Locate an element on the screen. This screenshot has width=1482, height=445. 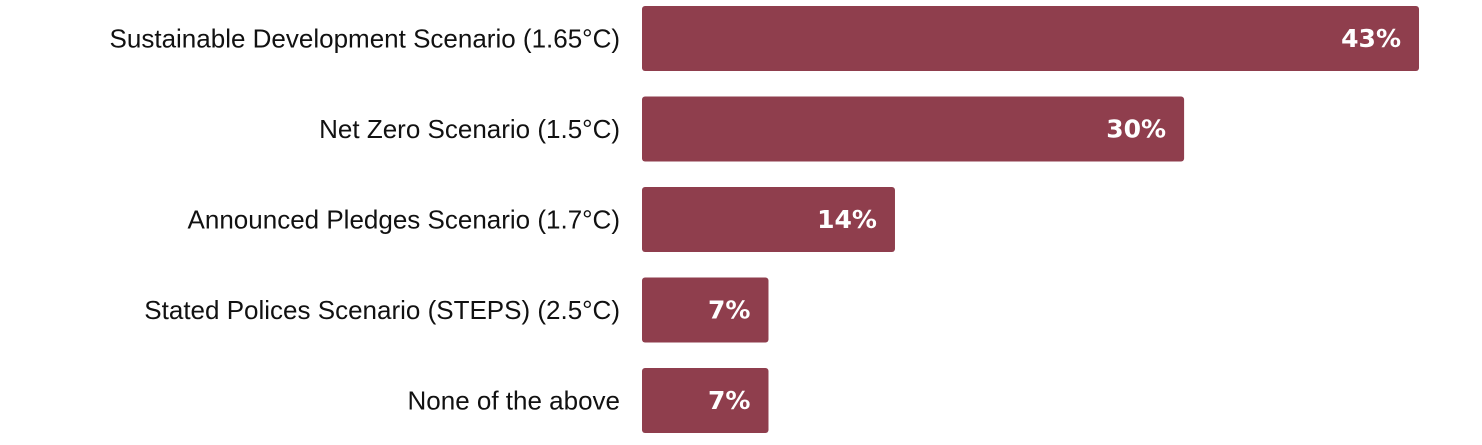
category-label: Announced Pledges Scenario (1.7°C) is located at coordinates (404, 220).